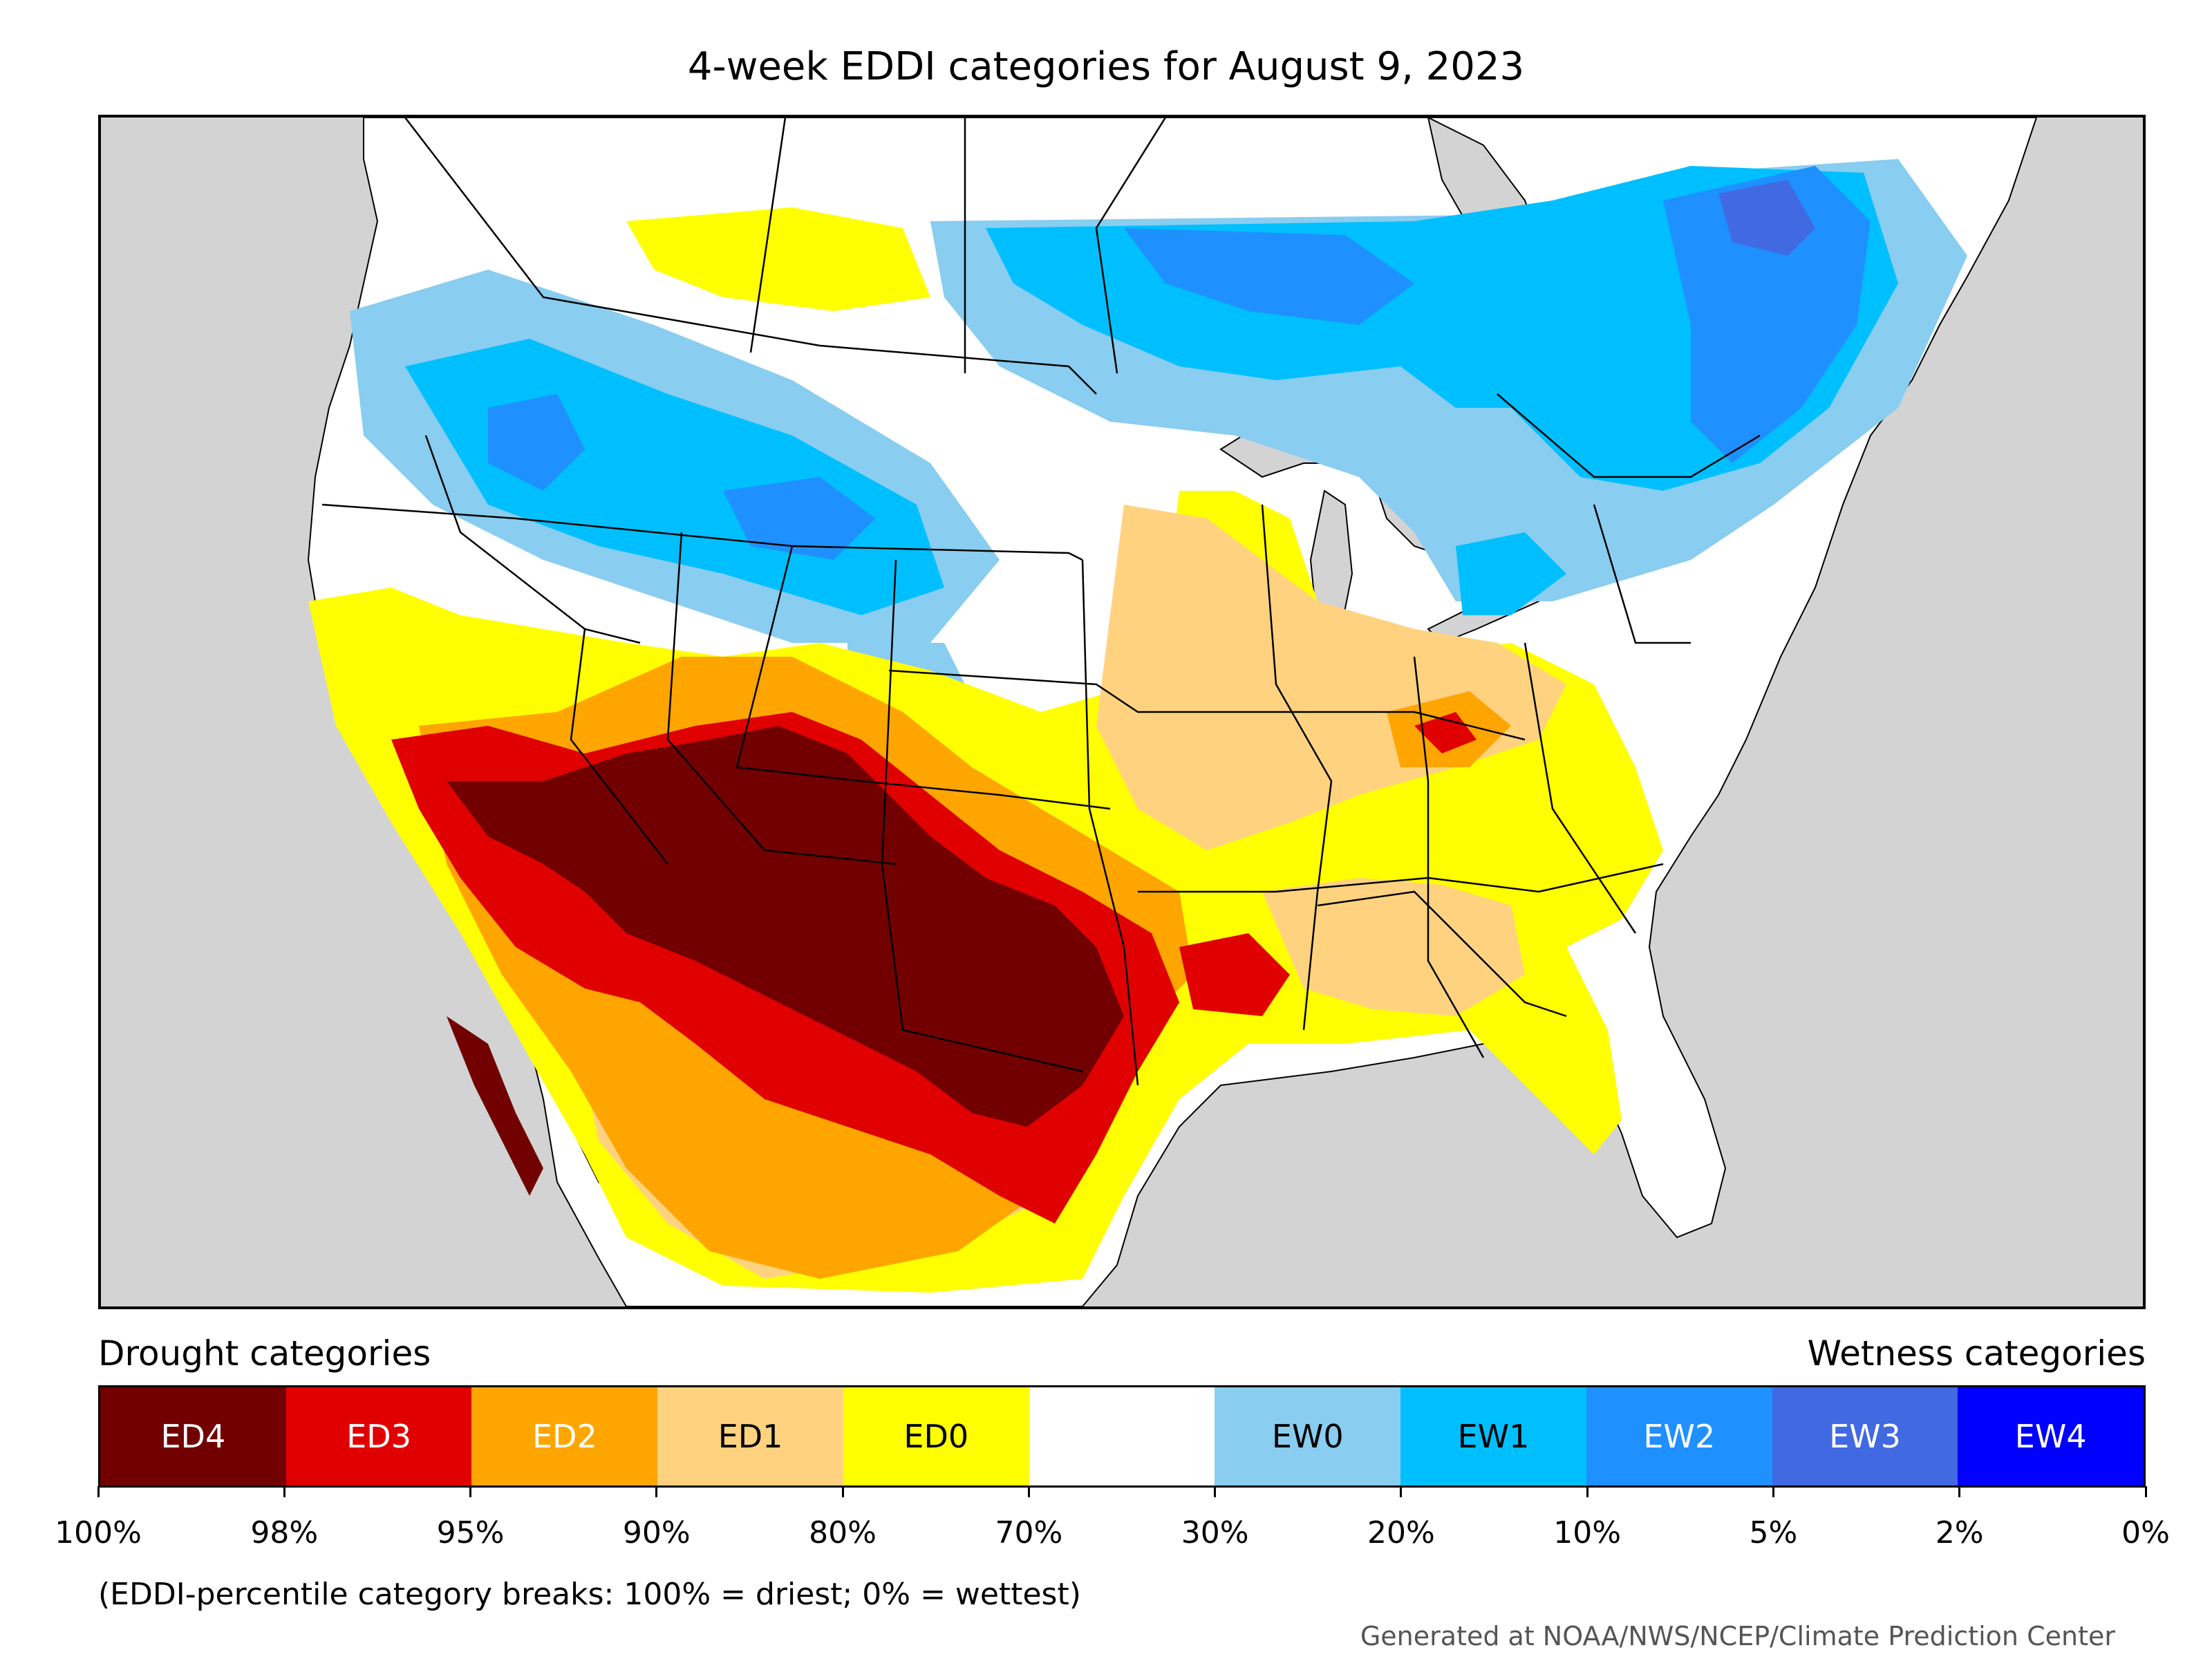 This screenshot has height=1659, width=2212. Describe the element at coordinates (750, 1436) in the screenshot. I see `colorbar-segment: ED1` at that location.